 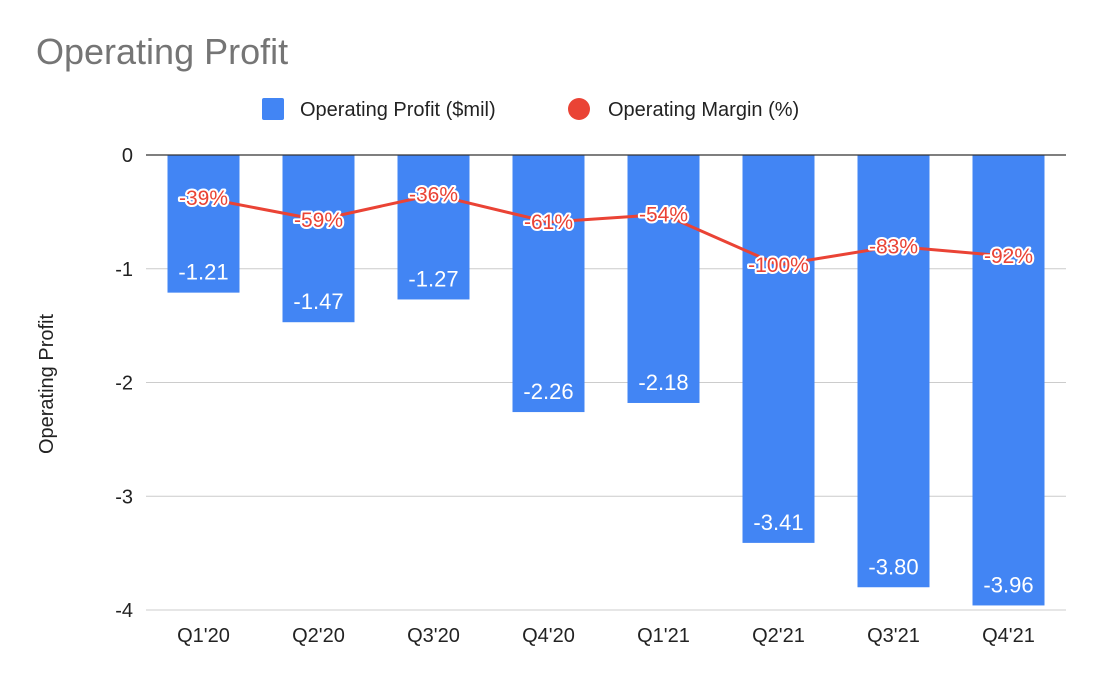 I want to click on y-axis-ticks: 0 -1 -2 -3 -4, so click(x=124, y=383).